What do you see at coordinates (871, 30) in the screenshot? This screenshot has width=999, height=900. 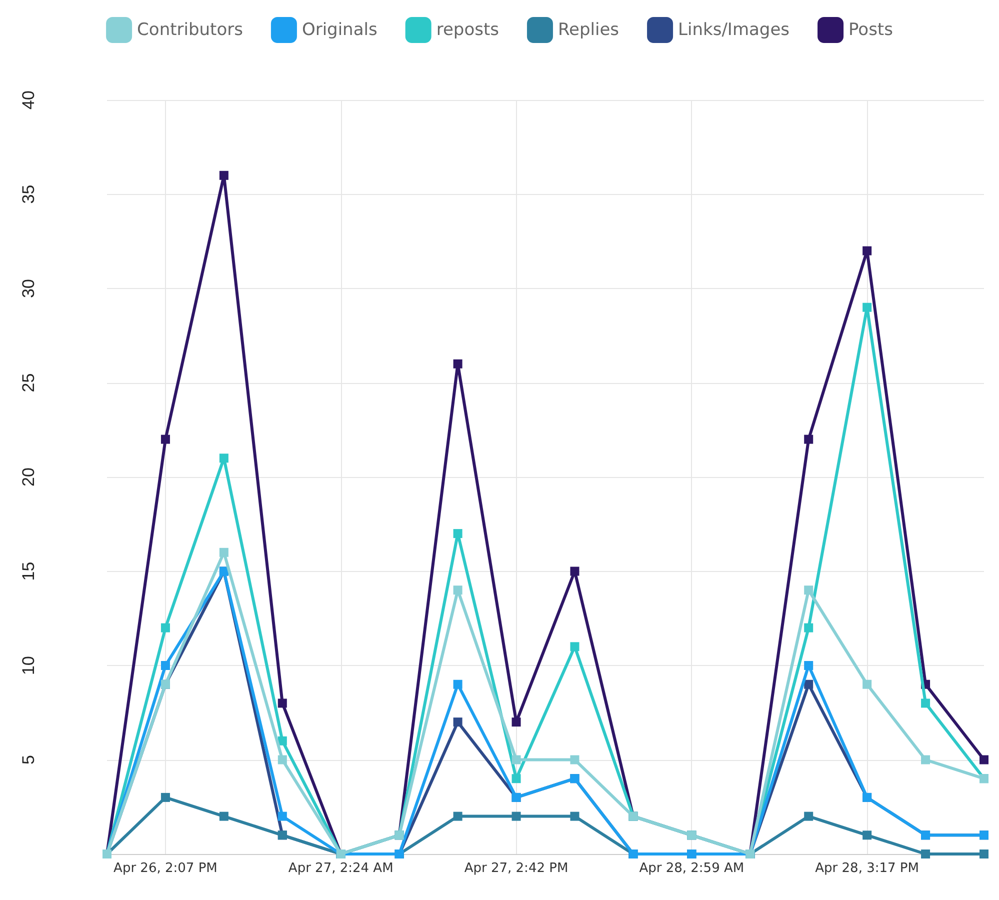 I see `legend-label: Posts` at bounding box center [871, 30].